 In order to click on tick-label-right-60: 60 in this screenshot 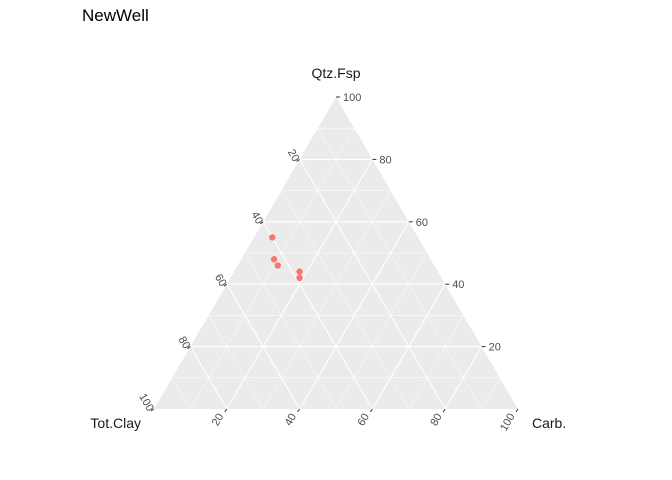, I will do `click(363, 420)`.